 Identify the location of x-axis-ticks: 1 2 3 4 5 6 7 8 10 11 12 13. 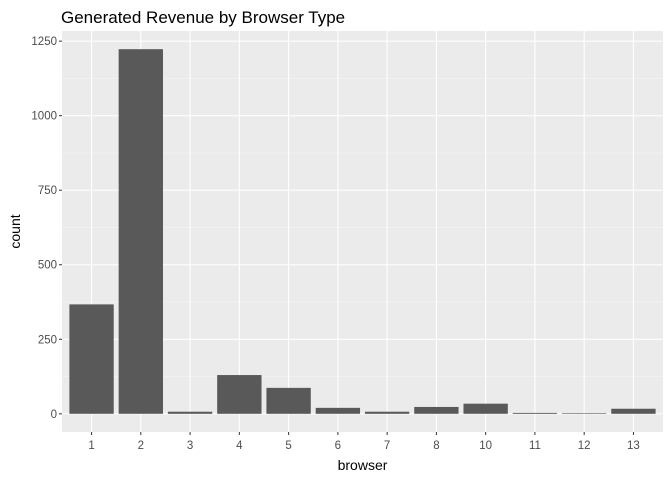
(364, 442).